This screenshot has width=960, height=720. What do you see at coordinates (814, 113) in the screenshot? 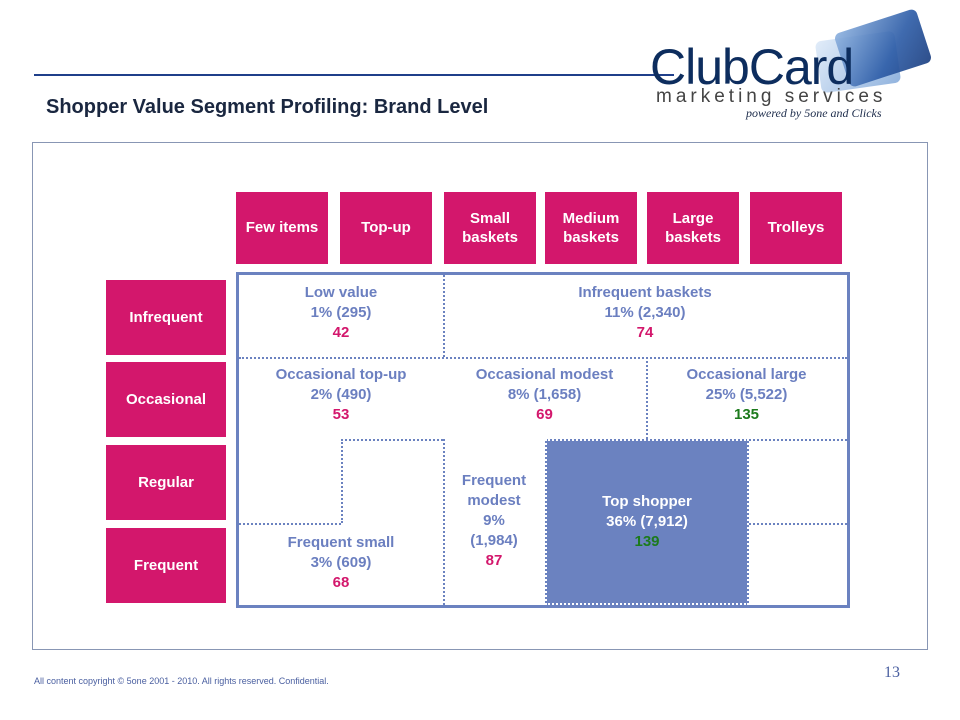
I see `logo-tagline: powered by 5one and Clicks` at bounding box center [814, 113].